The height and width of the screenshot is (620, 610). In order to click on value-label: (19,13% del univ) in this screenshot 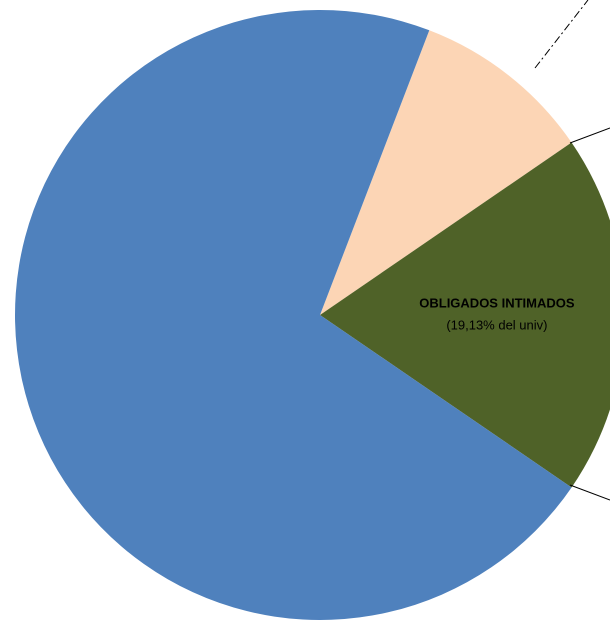, I will do `click(496, 324)`.